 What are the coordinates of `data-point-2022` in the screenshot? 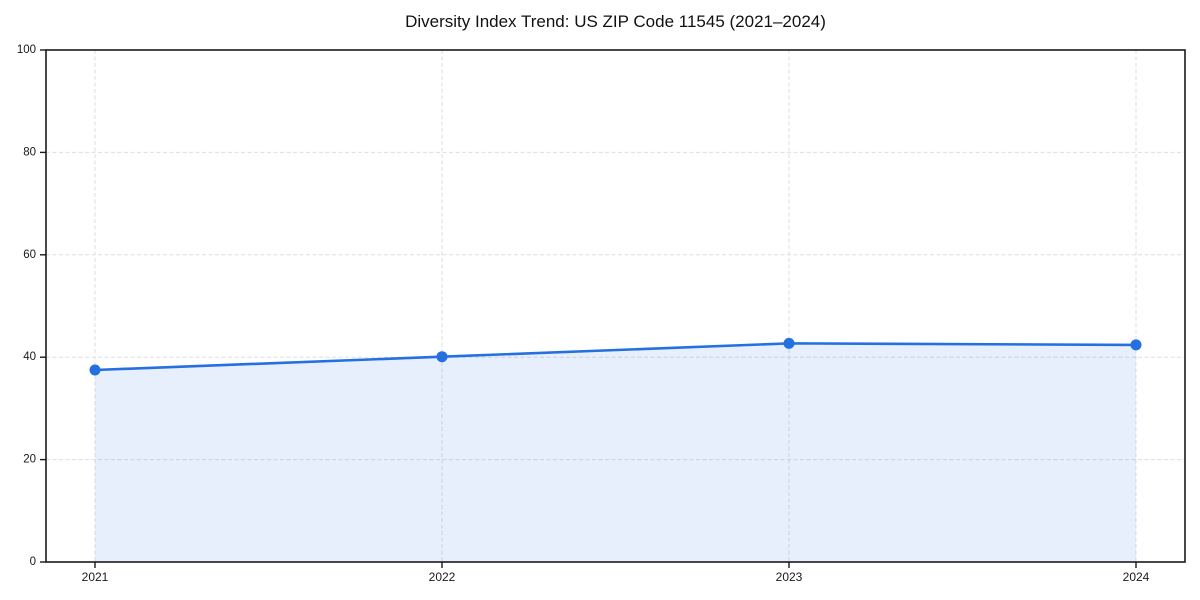 It's located at (442, 357).